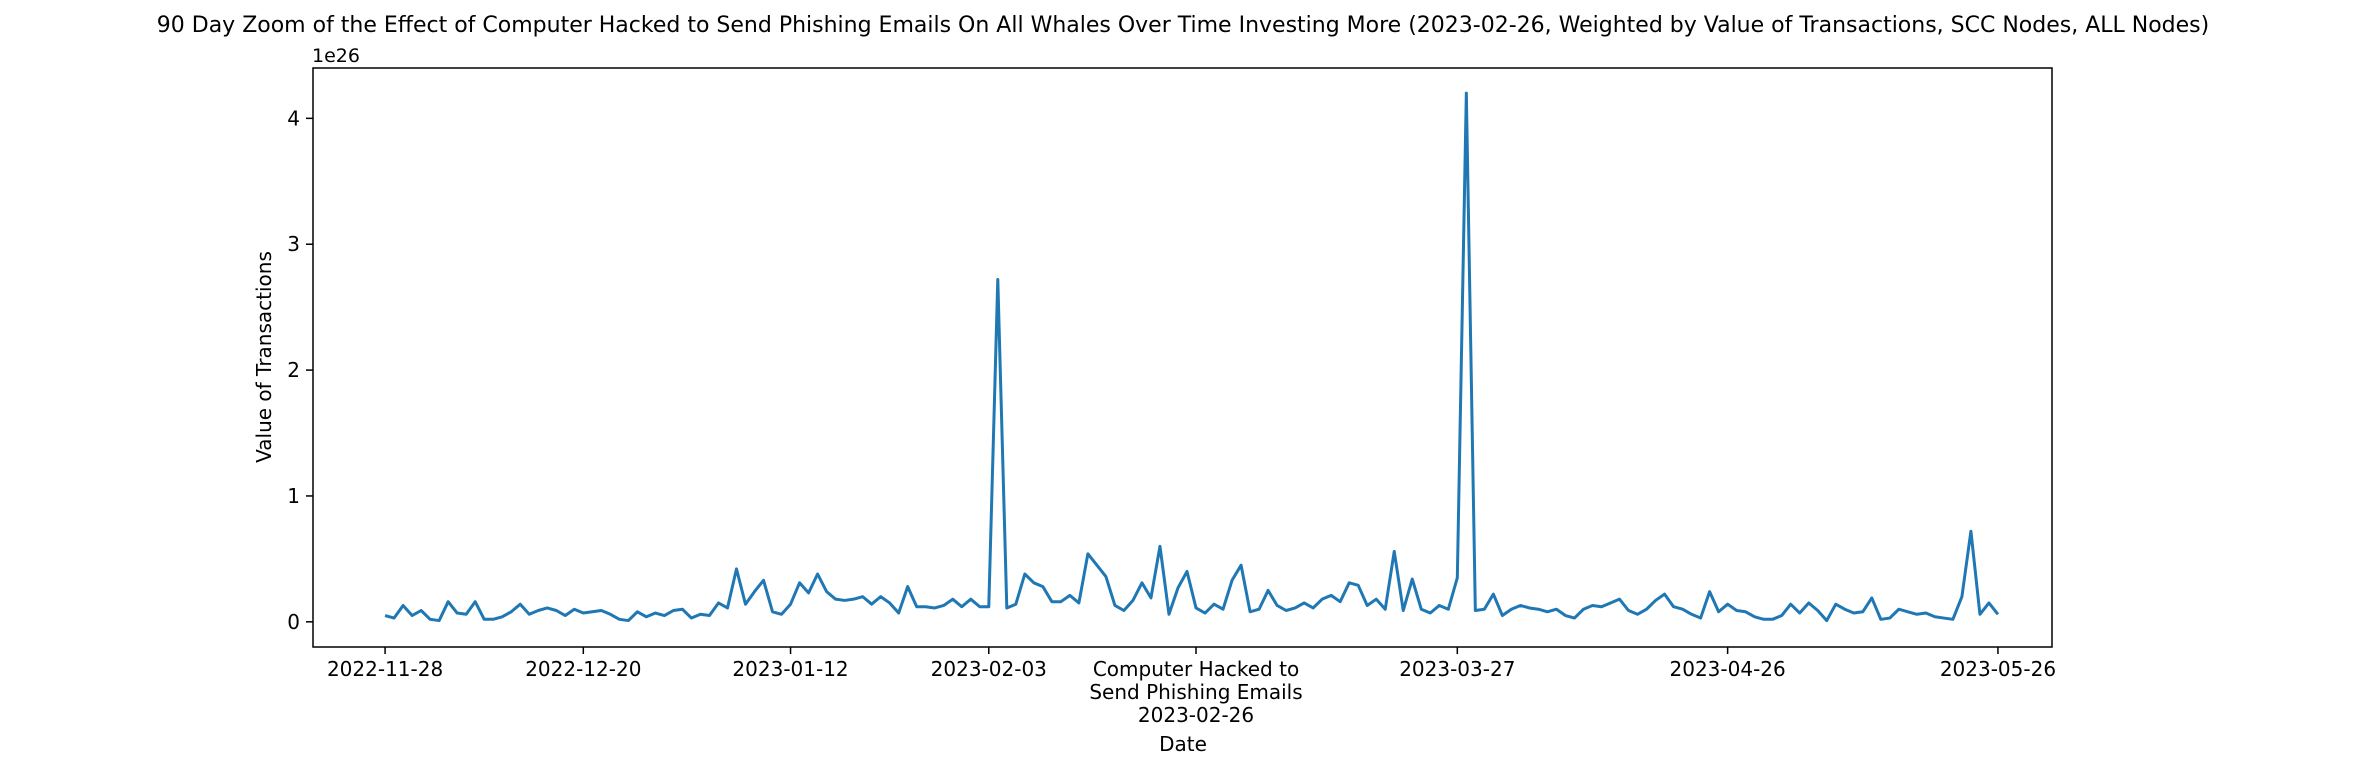  Describe the element at coordinates (1196, 715) in the screenshot. I see `annotation-label-line: 2023-02-26` at that location.